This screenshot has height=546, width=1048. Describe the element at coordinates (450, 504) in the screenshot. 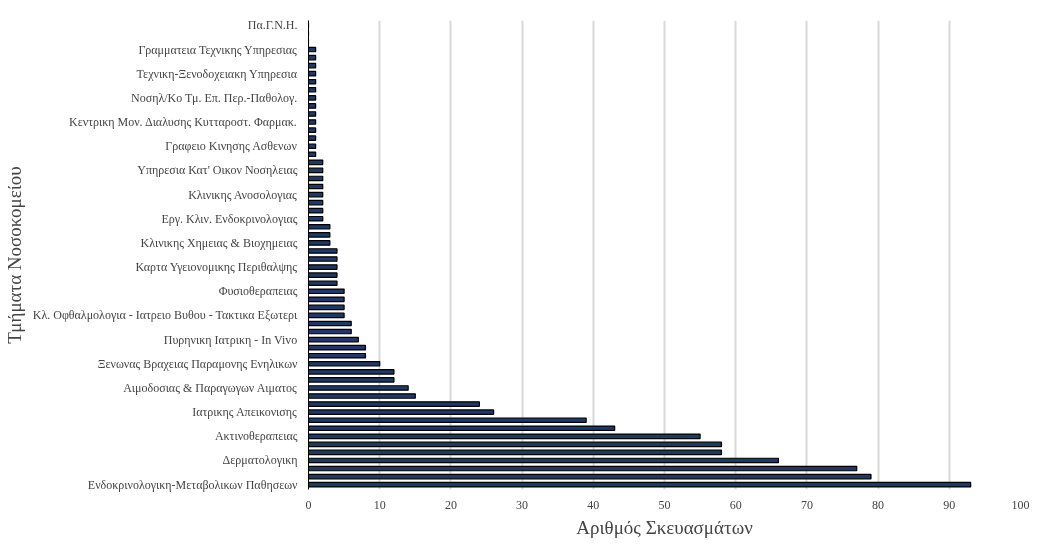

I see `x-tick-label: 20` at that location.